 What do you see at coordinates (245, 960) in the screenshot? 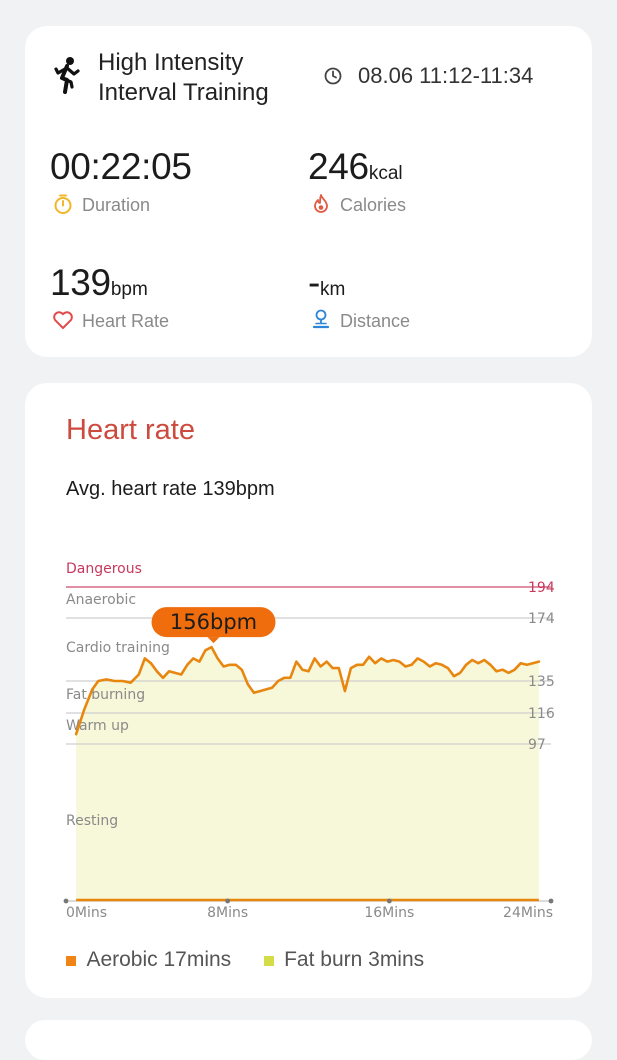
I see `legend: Aerobic 17mins Fat burn 3mins` at bounding box center [245, 960].